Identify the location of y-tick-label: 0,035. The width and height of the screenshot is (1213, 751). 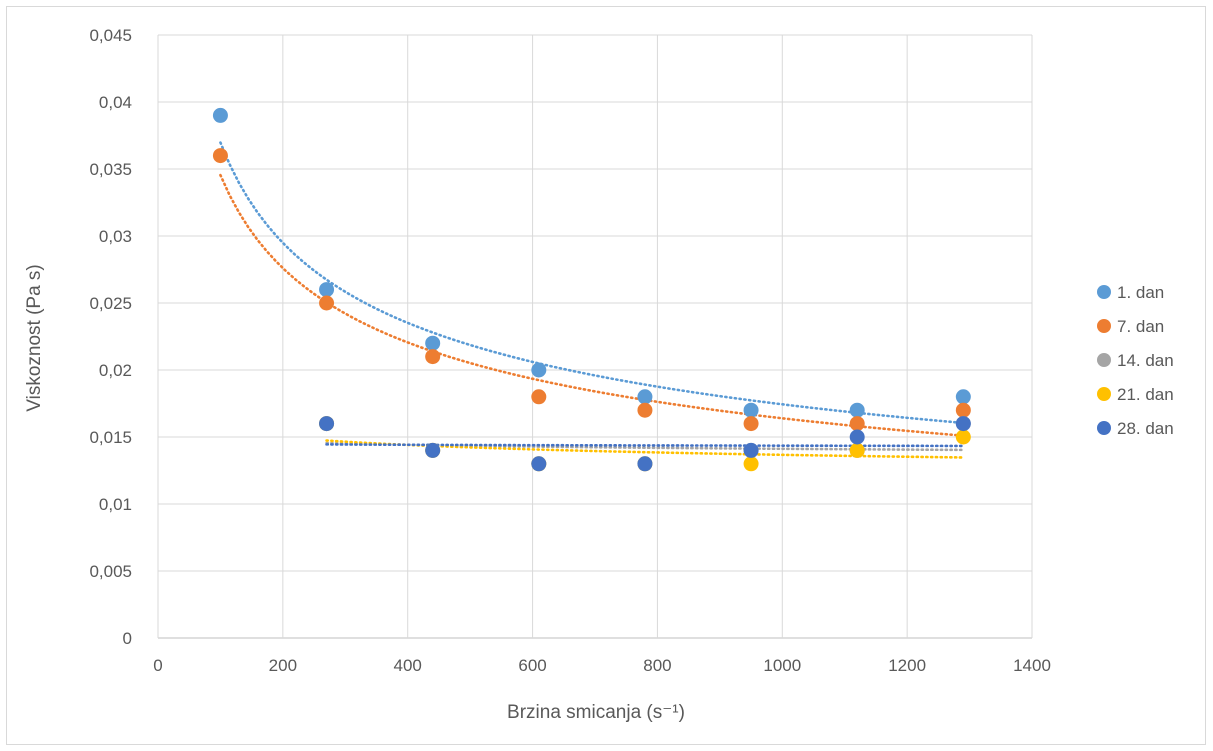
(110, 169).